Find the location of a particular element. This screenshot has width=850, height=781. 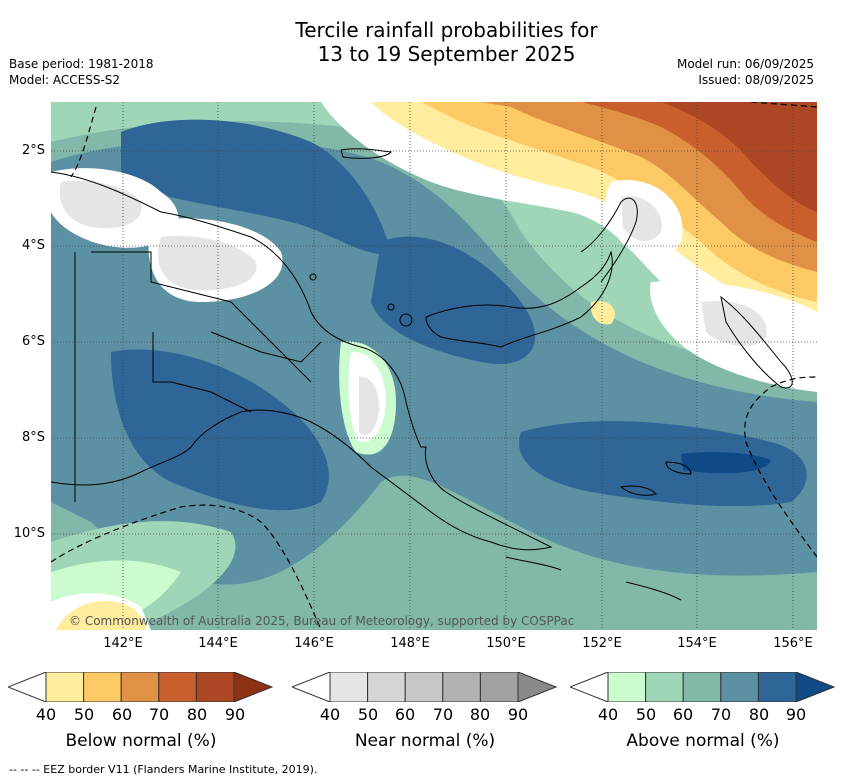

colorbar-near is located at coordinates (425, 687).